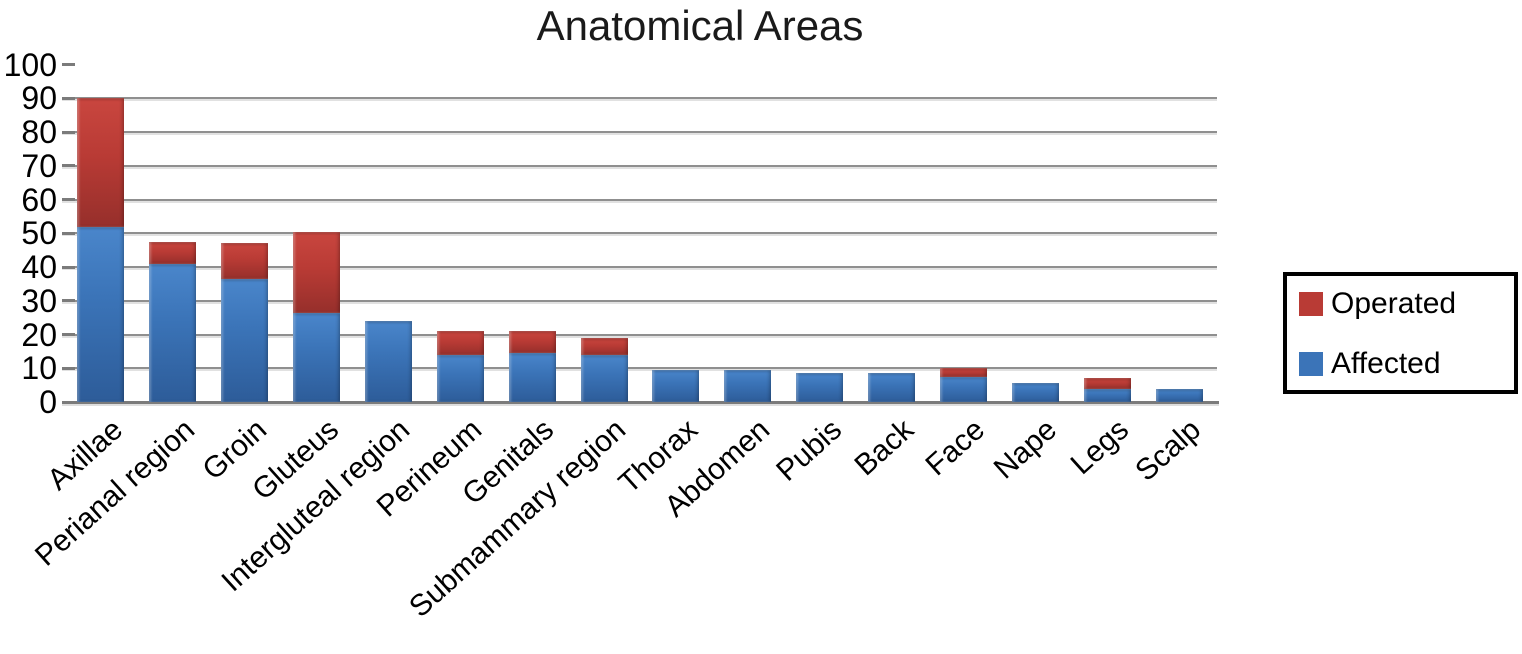 The height and width of the screenshot is (654, 1522). Describe the element at coordinates (39, 233) in the screenshot. I see `y-tick-label-50: 50` at that location.